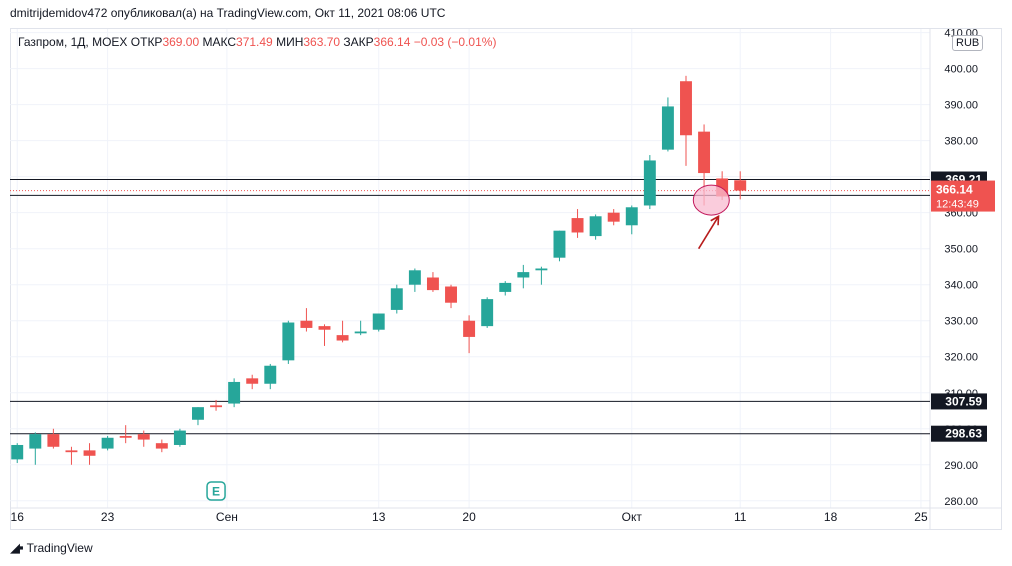 The height and width of the screenshot is (566, 1012). Describe the element at coordinates (961, 322) in the screenshot. I see `y-tick-label: 330.00` at that location.